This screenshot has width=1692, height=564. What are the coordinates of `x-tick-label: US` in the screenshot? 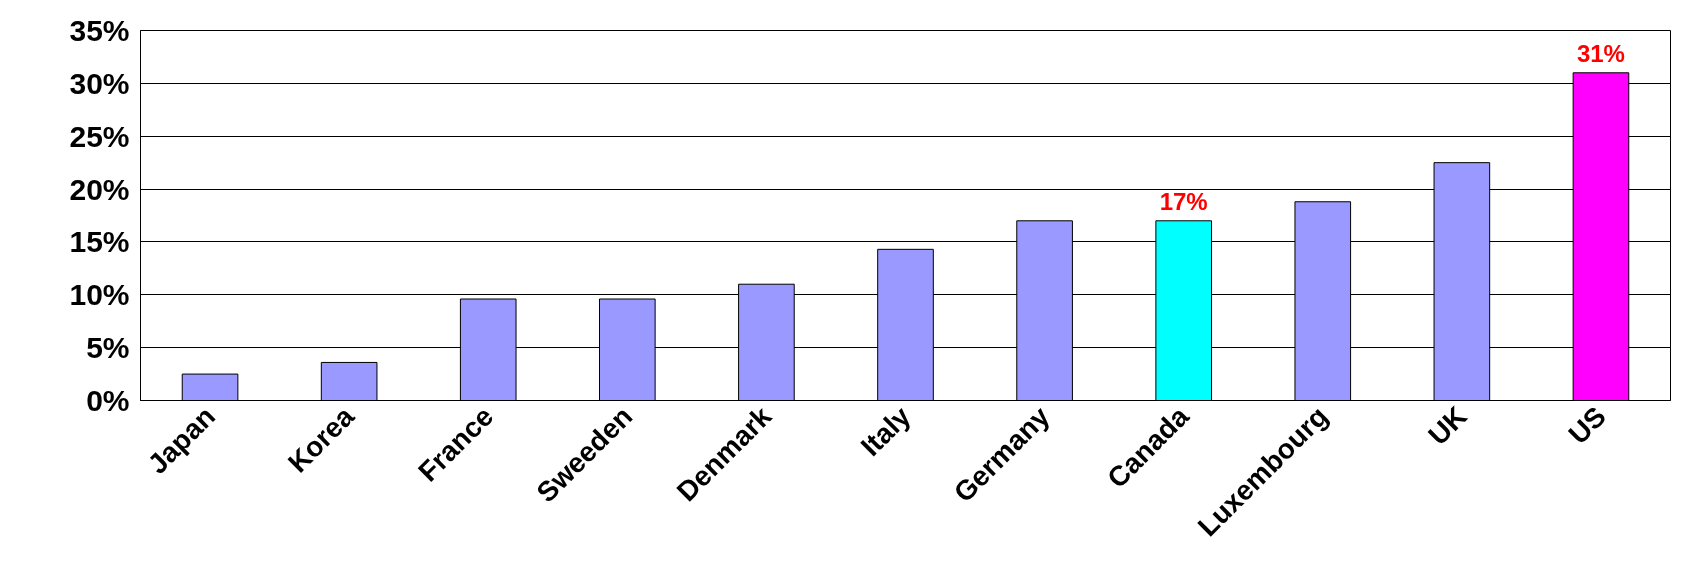 It's located at (1587, 425).